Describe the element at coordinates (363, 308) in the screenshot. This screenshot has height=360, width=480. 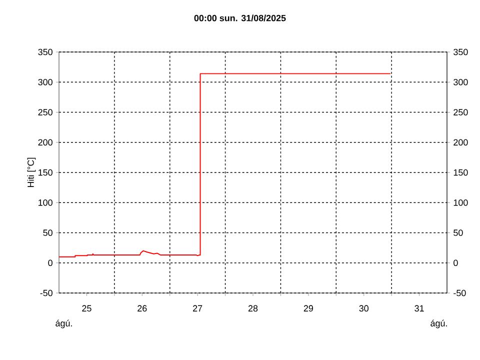
I see `x-tick-label: 30` at that location.